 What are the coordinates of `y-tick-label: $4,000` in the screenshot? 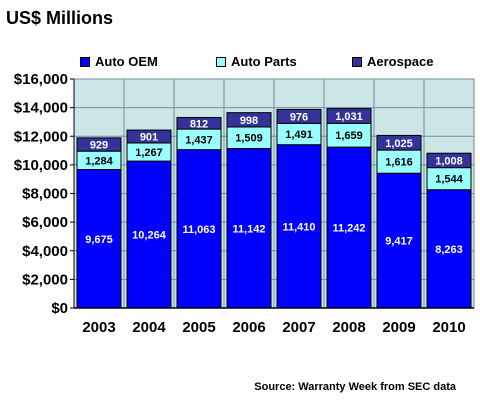 It's located at (45, 251).